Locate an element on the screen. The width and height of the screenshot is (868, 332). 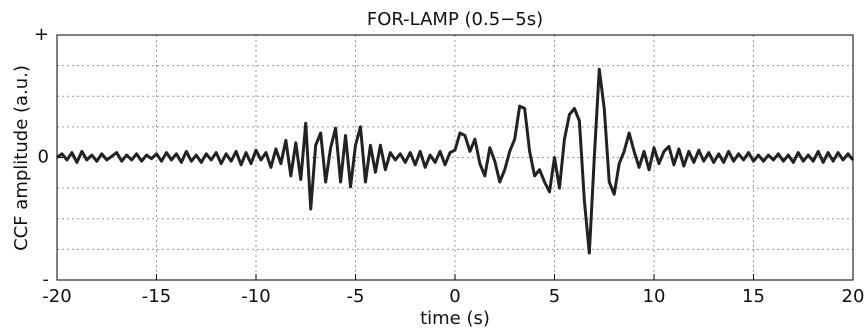
x-tick-label: 20 is located at coordinates (853, 296).